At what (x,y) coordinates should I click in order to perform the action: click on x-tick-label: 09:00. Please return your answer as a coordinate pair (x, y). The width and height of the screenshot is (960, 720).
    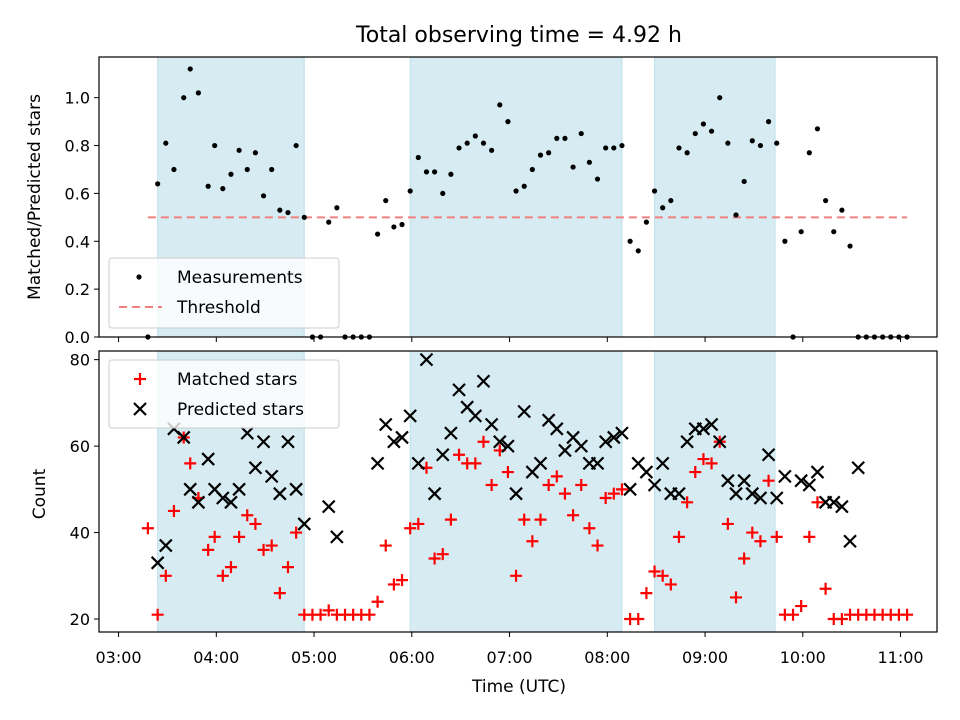
    Looking at the image, I should click on (705, 657).